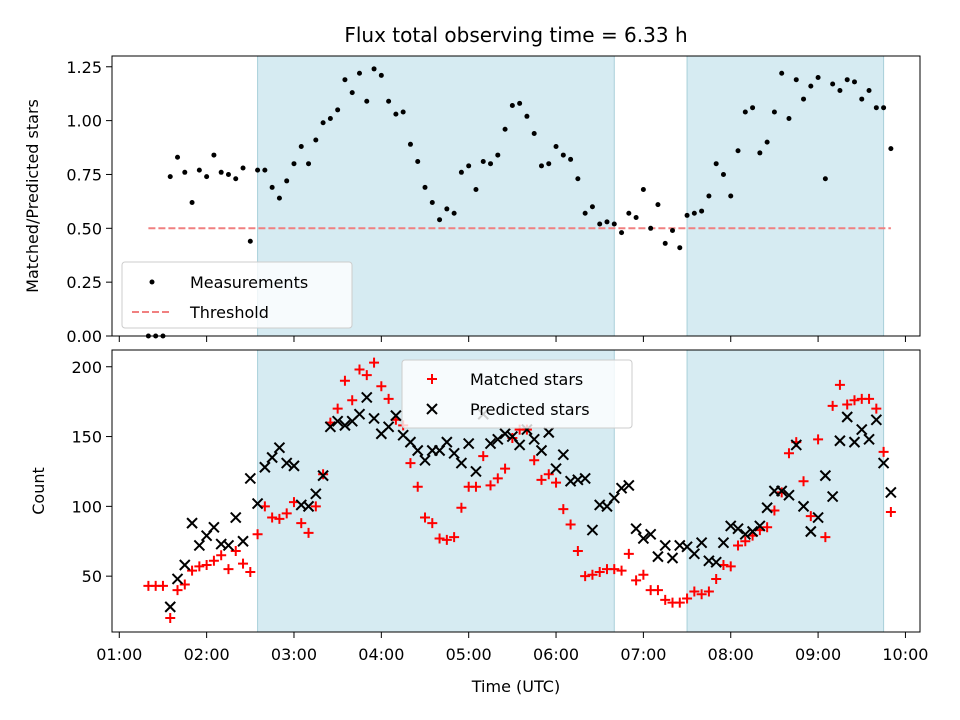  Describe the element at coordinates (32, 196) in the screenshot. I see `y-axis-label: Matched/Predicted stars` at that location.